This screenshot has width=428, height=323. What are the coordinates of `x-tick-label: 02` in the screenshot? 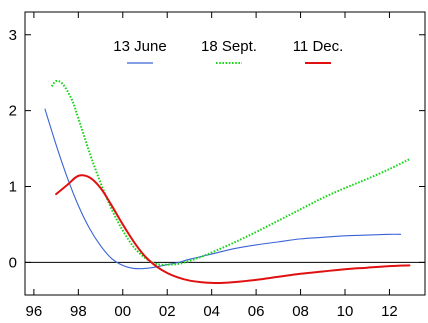 It's located at (167, 311).